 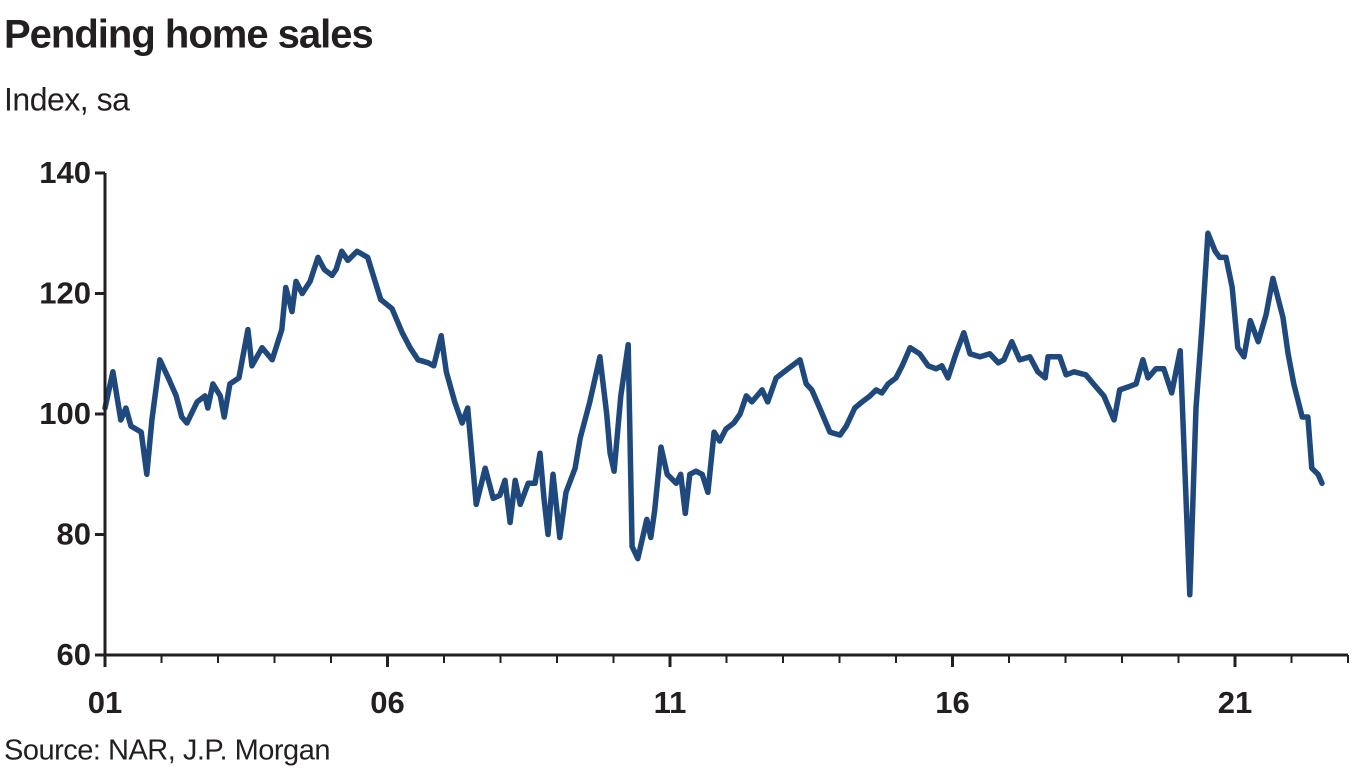 What do you see at coordinates (105, 702) in the screenshot?
I see `x-tick-label: 01` at bounding box center [105, 702].